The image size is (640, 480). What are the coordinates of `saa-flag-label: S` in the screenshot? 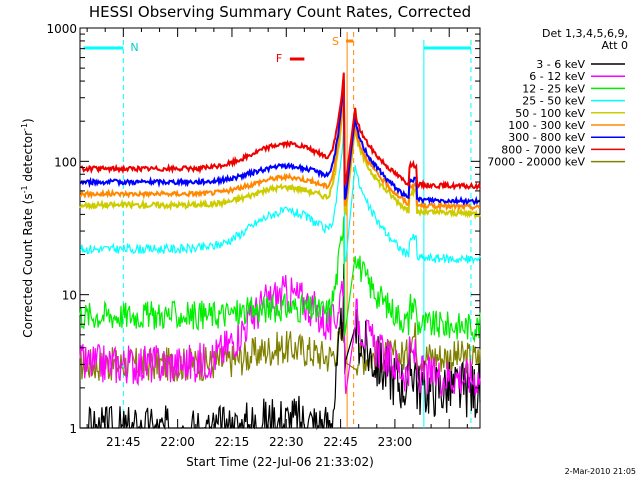 It's located at (335, 41).